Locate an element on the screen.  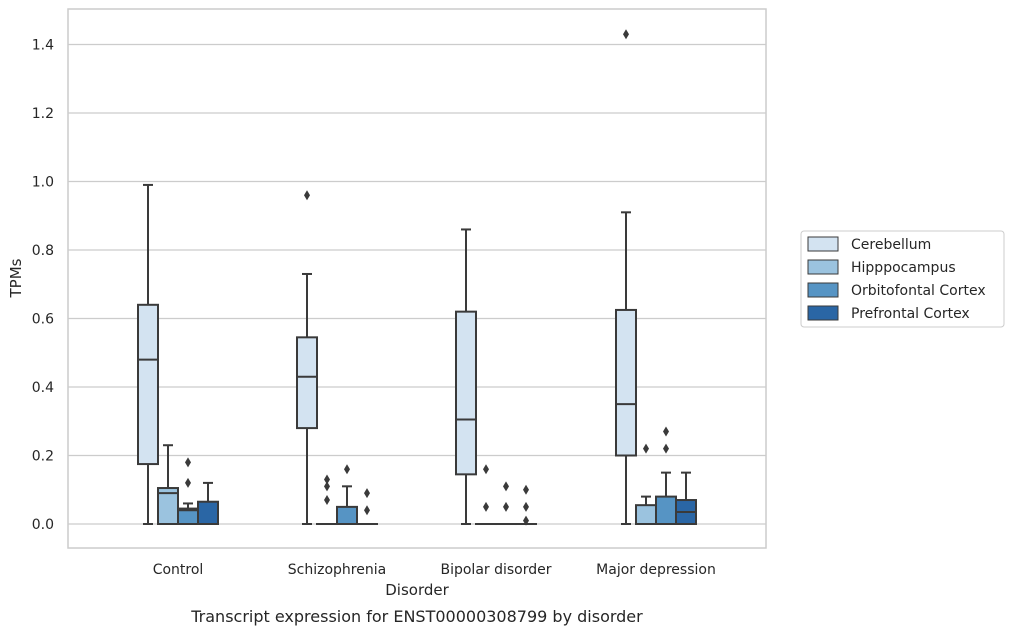
legend-label: Cerebellum is located at coordinates (891, 245).